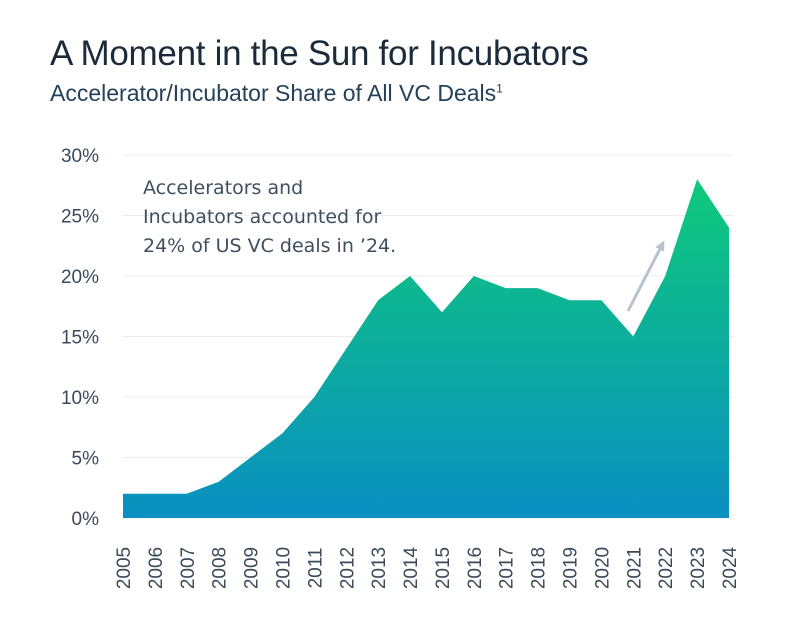 This screenshot has height=634, width=802. Describe the element at coordinates (571, 568) in the screenshot. I see `x-tick-label: 2019` at that location.